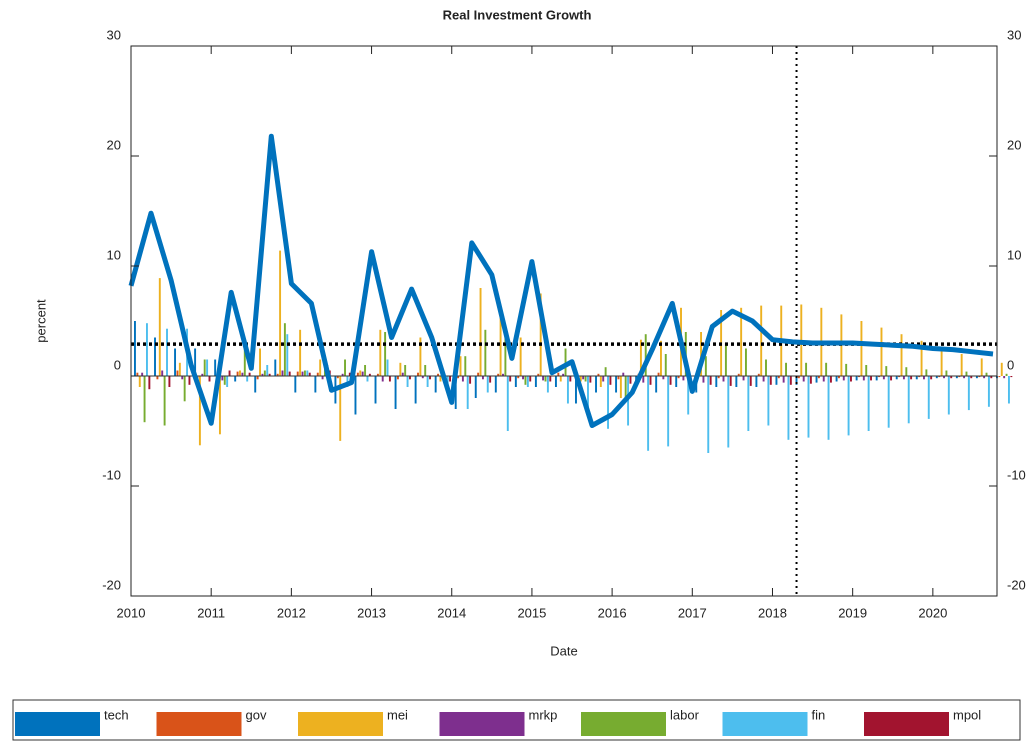  Describe the element at coordinates (1014, 144) in the screenshot. I see `y2-tick-label: 20` at that location.